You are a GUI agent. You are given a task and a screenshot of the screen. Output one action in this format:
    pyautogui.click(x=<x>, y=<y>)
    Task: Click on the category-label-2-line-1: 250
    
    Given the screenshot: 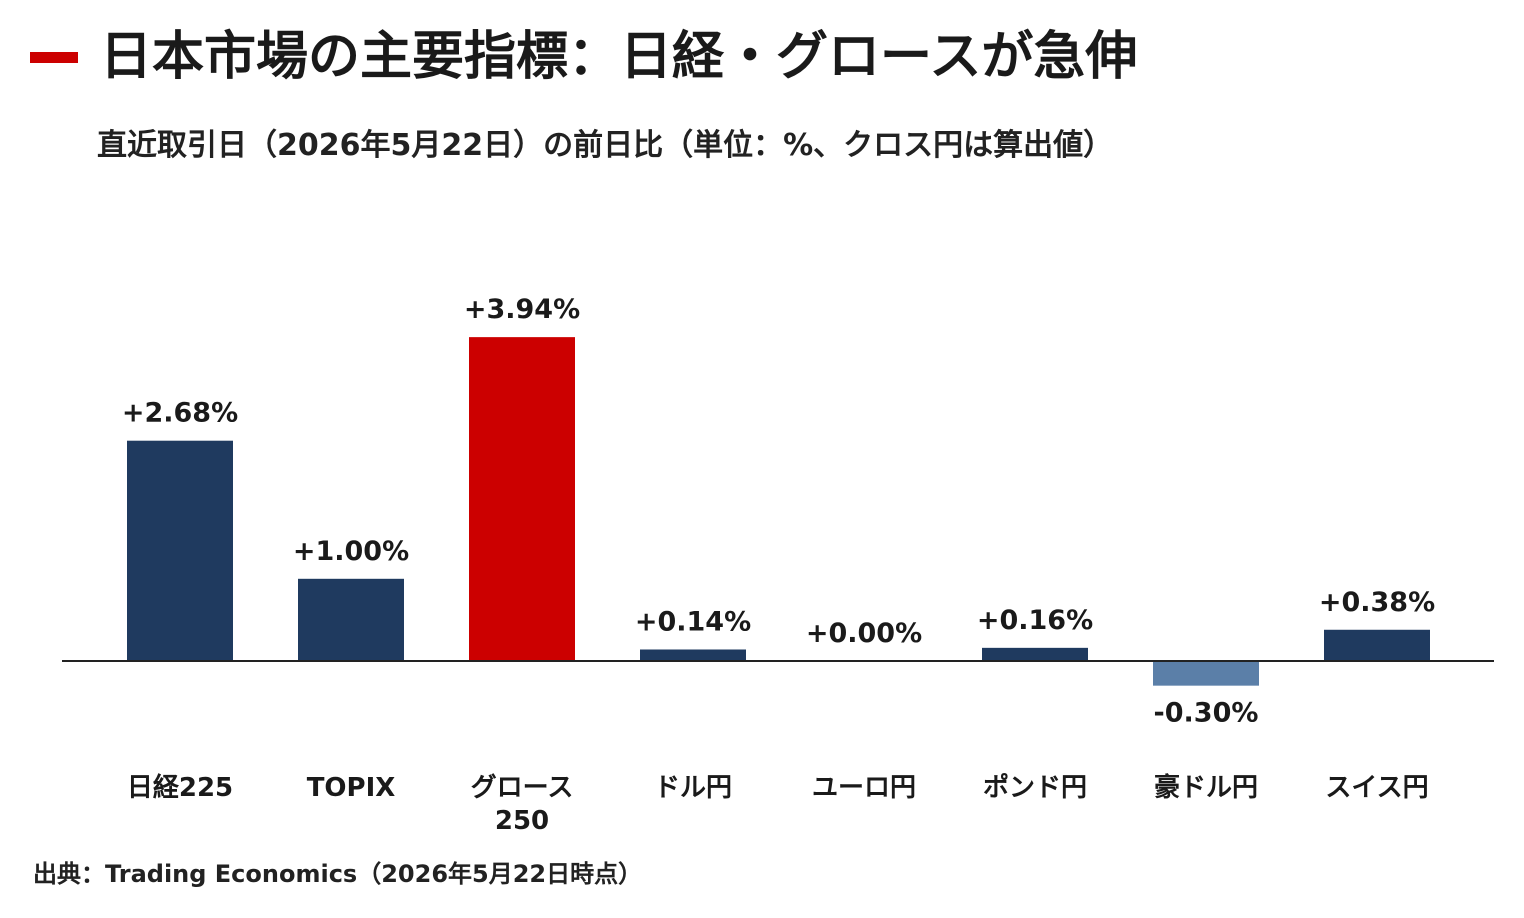 What is the action you would take?
    pyautogui.click(x=522, y=821)
    